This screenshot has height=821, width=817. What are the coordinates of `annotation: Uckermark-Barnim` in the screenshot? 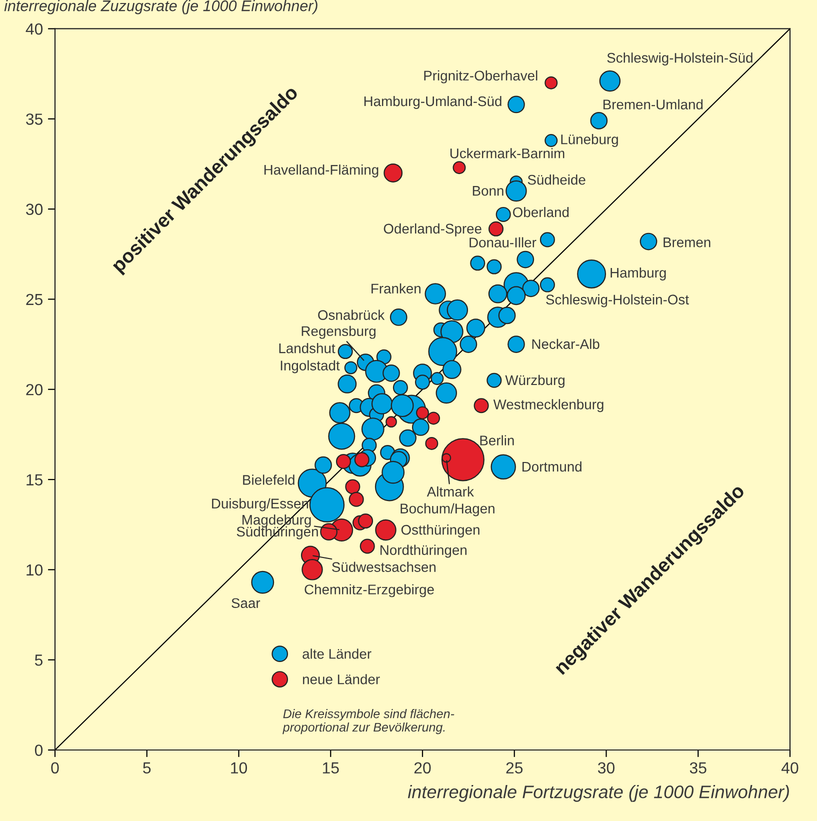 It's located at (507, 153).